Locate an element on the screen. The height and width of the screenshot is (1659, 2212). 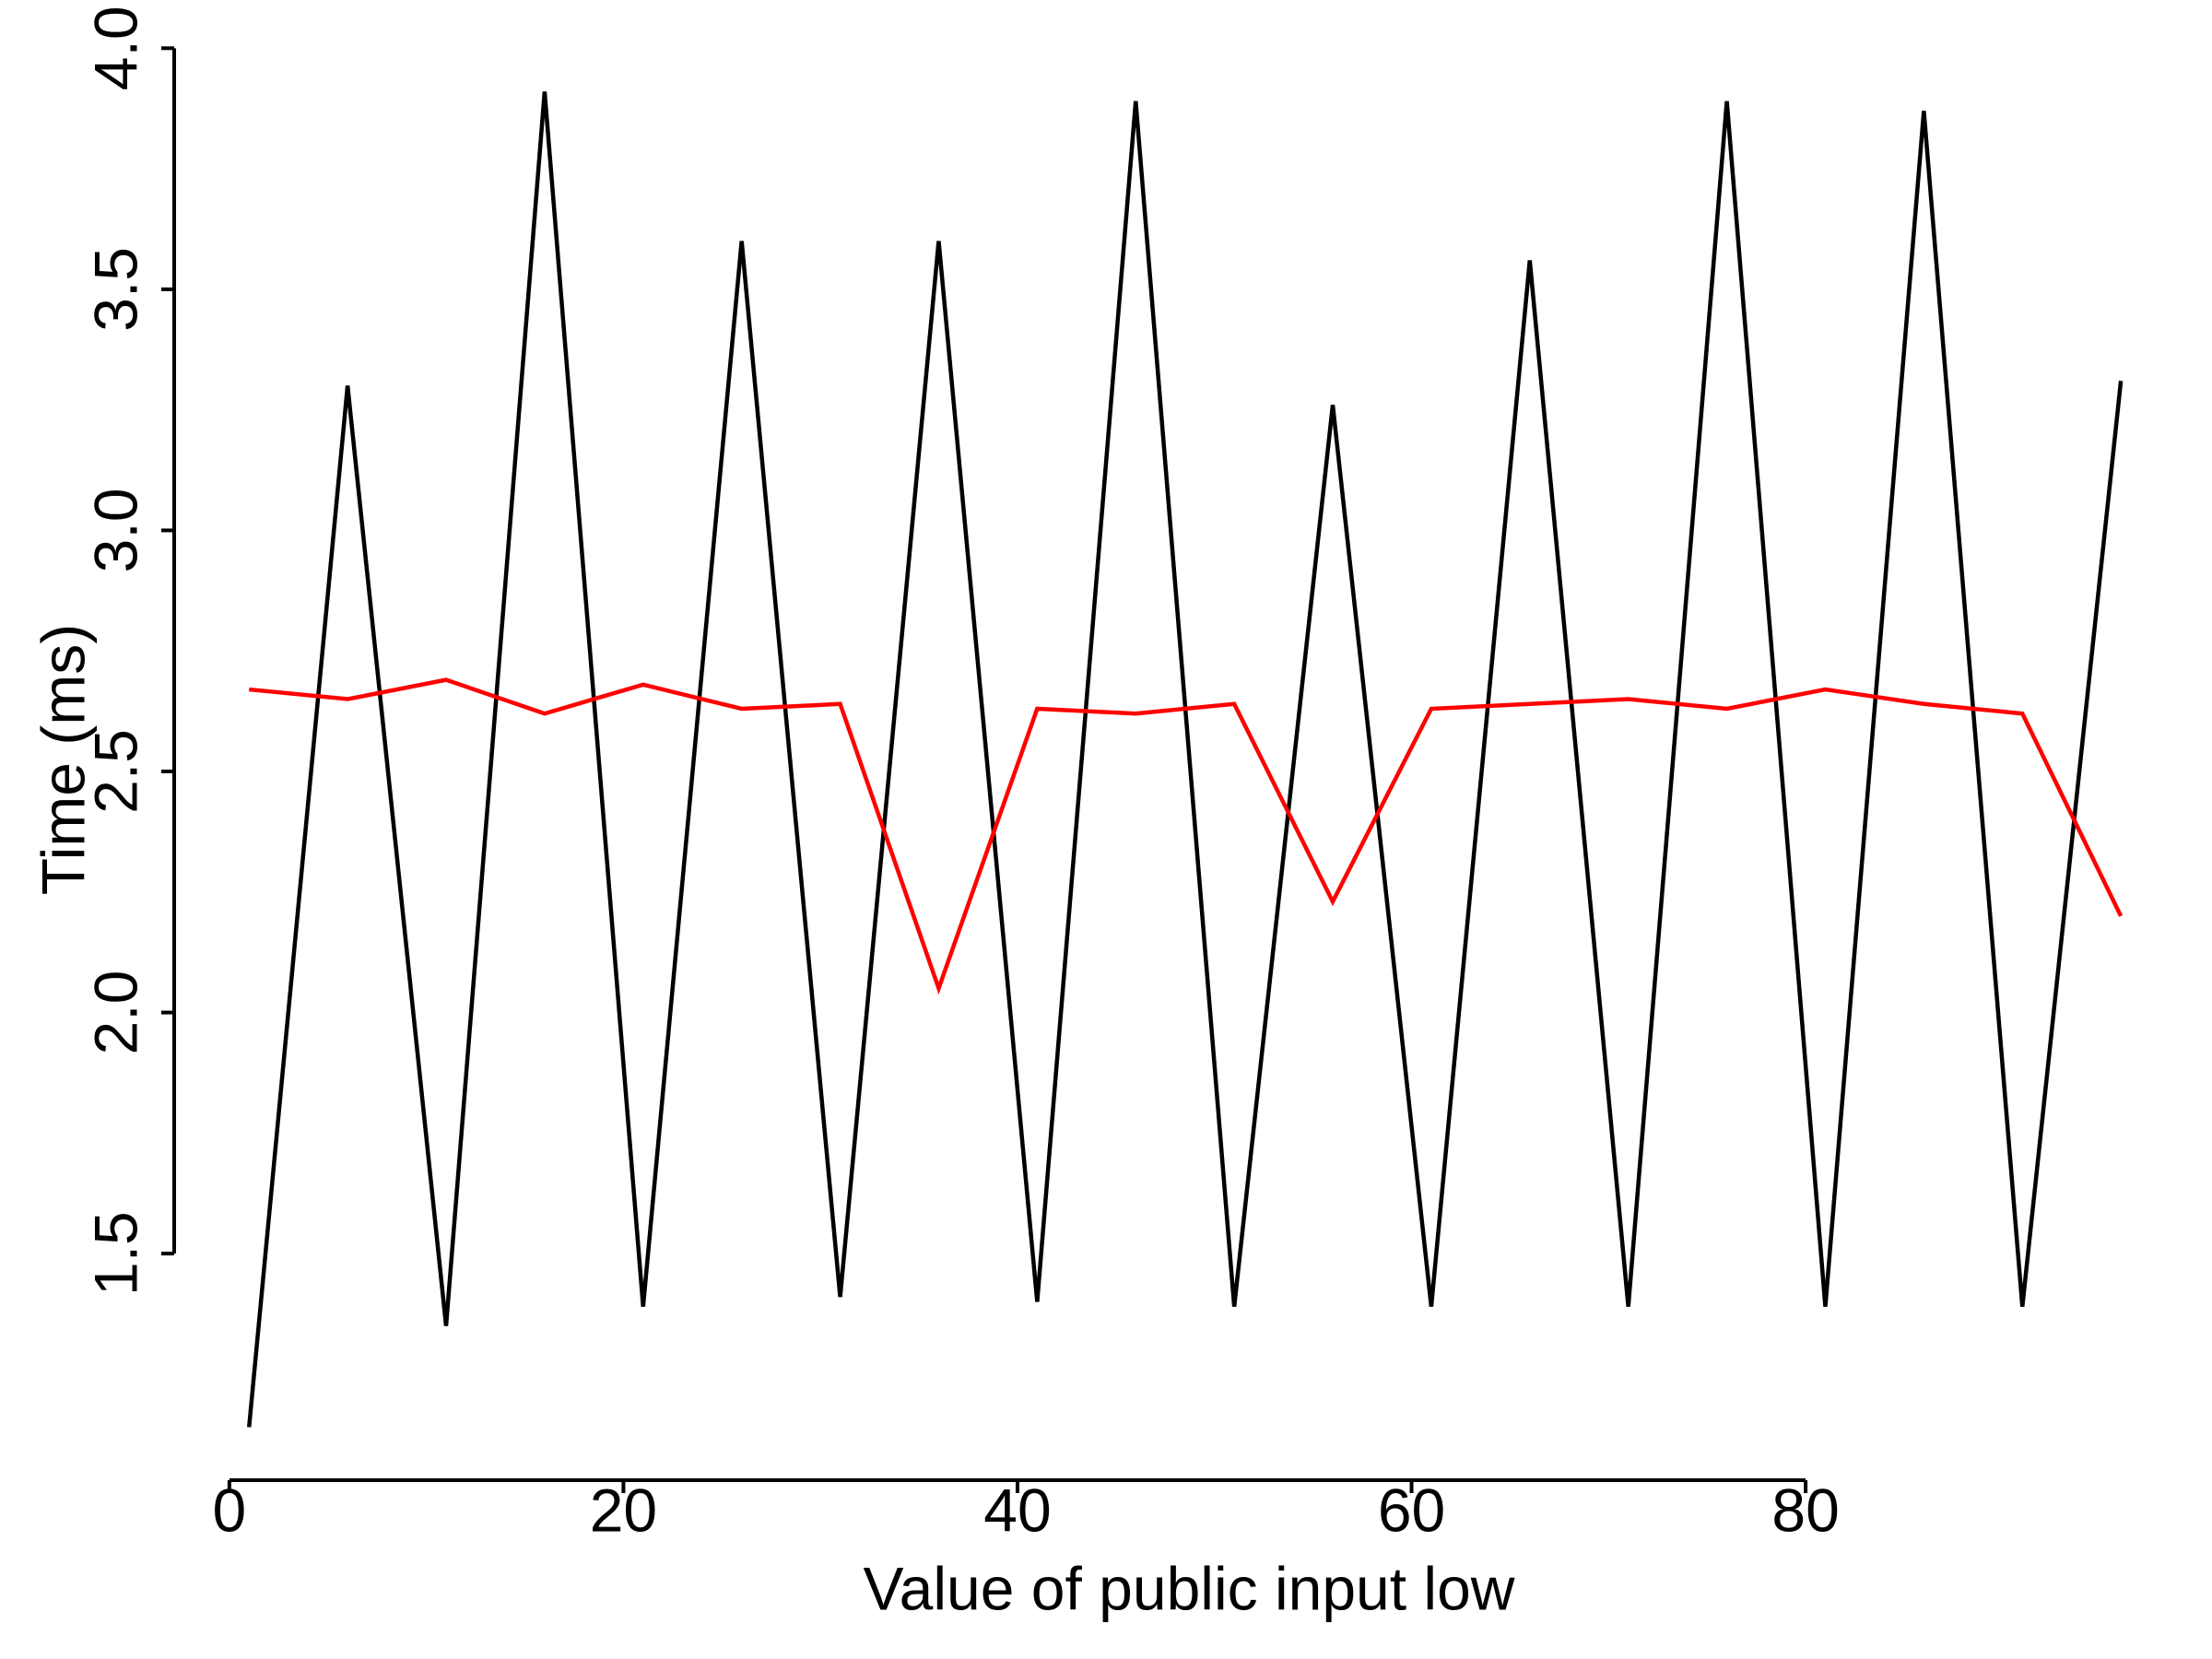
x-tick-label: 40 is located at coordinates (1017, 1510).